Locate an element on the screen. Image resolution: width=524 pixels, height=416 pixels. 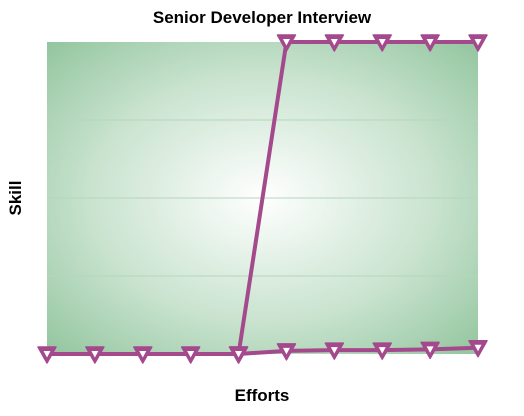
series-1-line is located at coordinates (263, 350).